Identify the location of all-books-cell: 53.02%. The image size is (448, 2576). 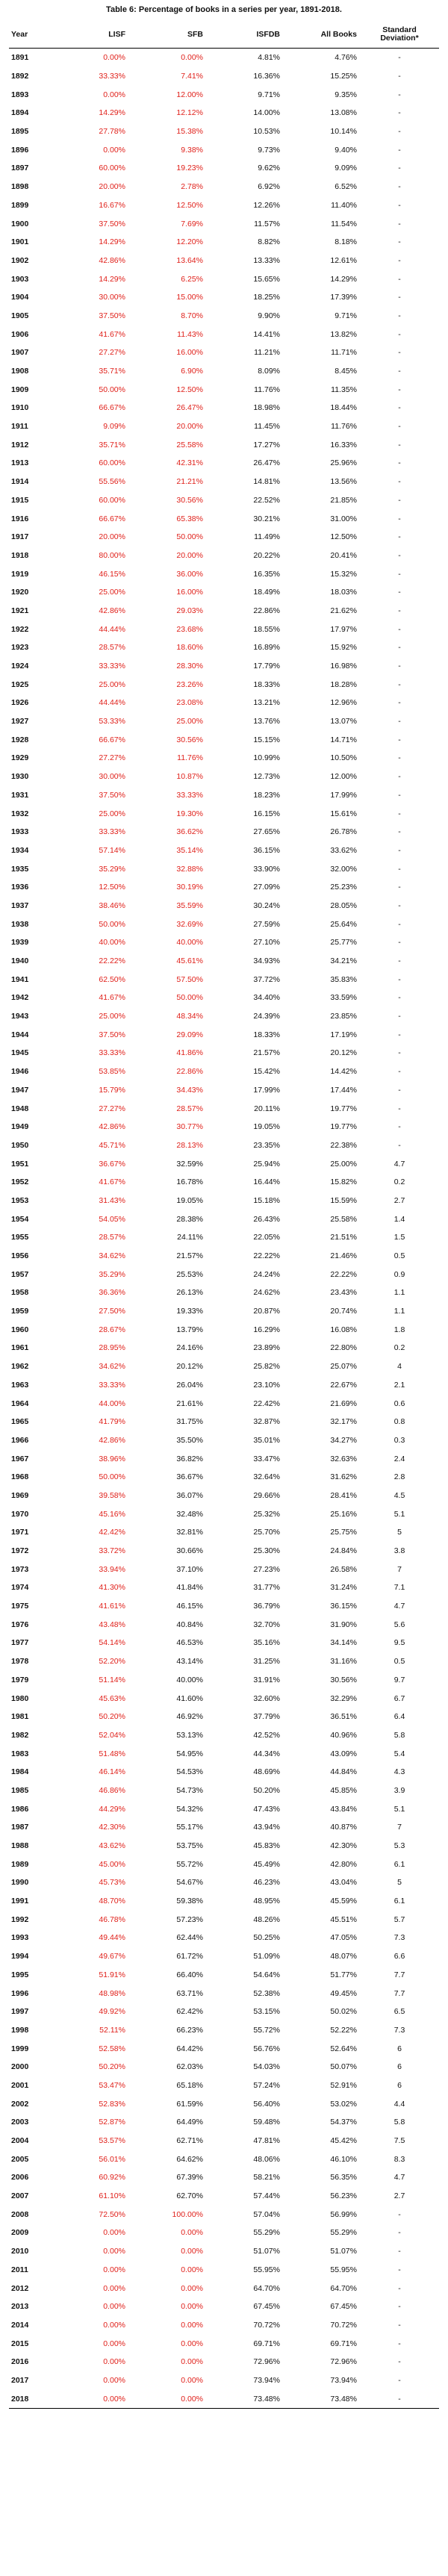
(343, 2104).